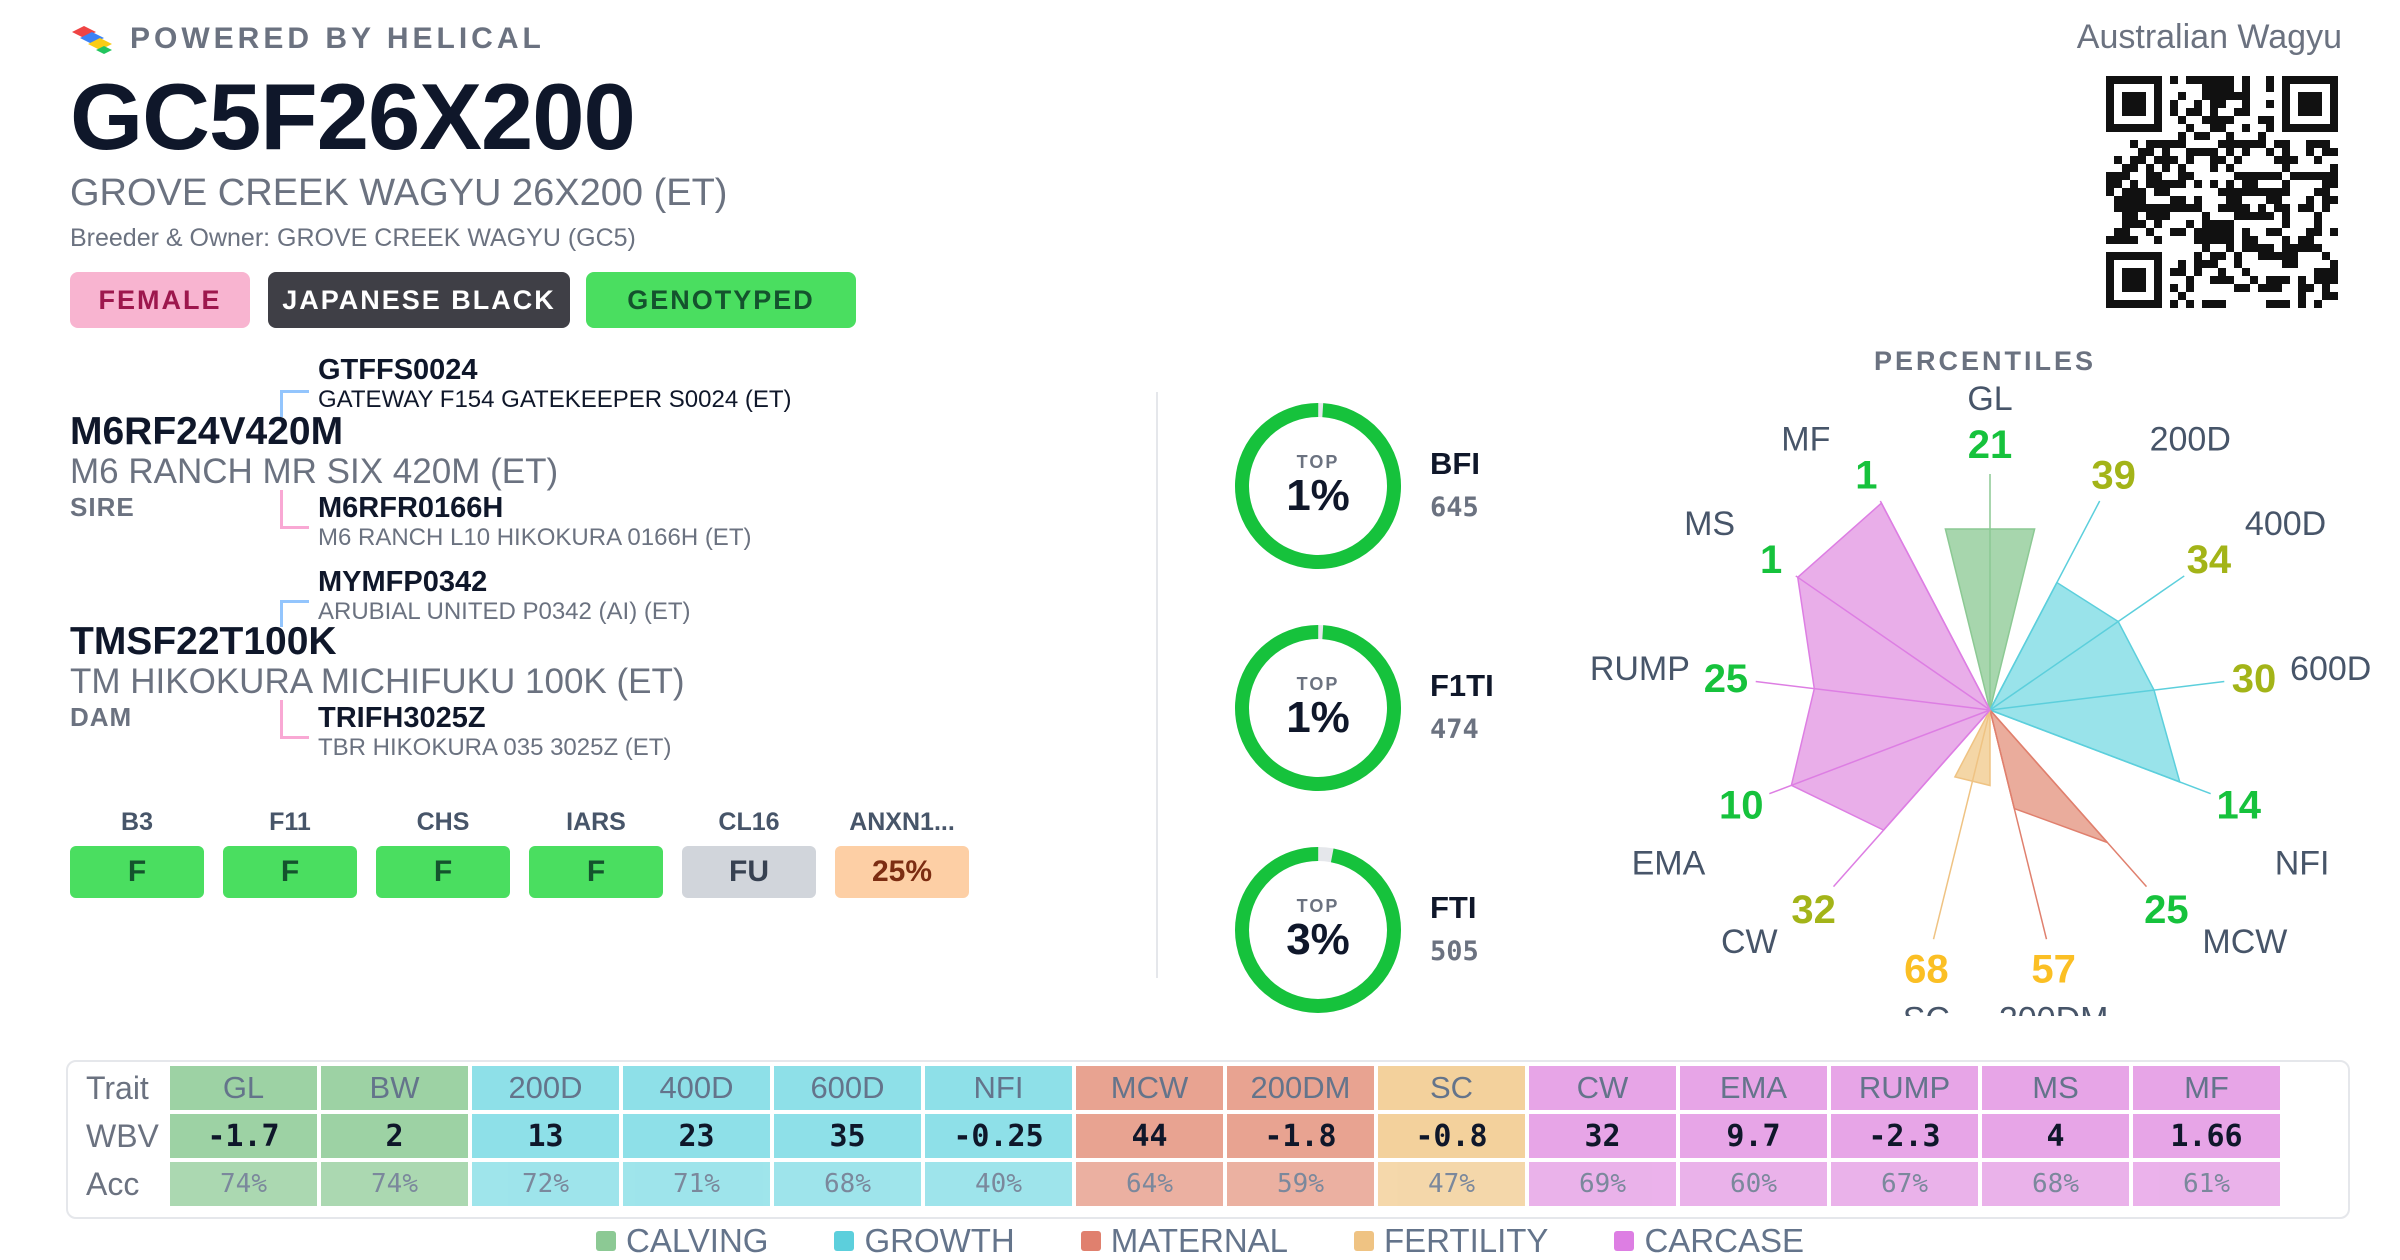 The height and width of the screenshot is (1260, 2400). I want to click on ebv-cell-wbv: -0.25, so click(998, 1136).